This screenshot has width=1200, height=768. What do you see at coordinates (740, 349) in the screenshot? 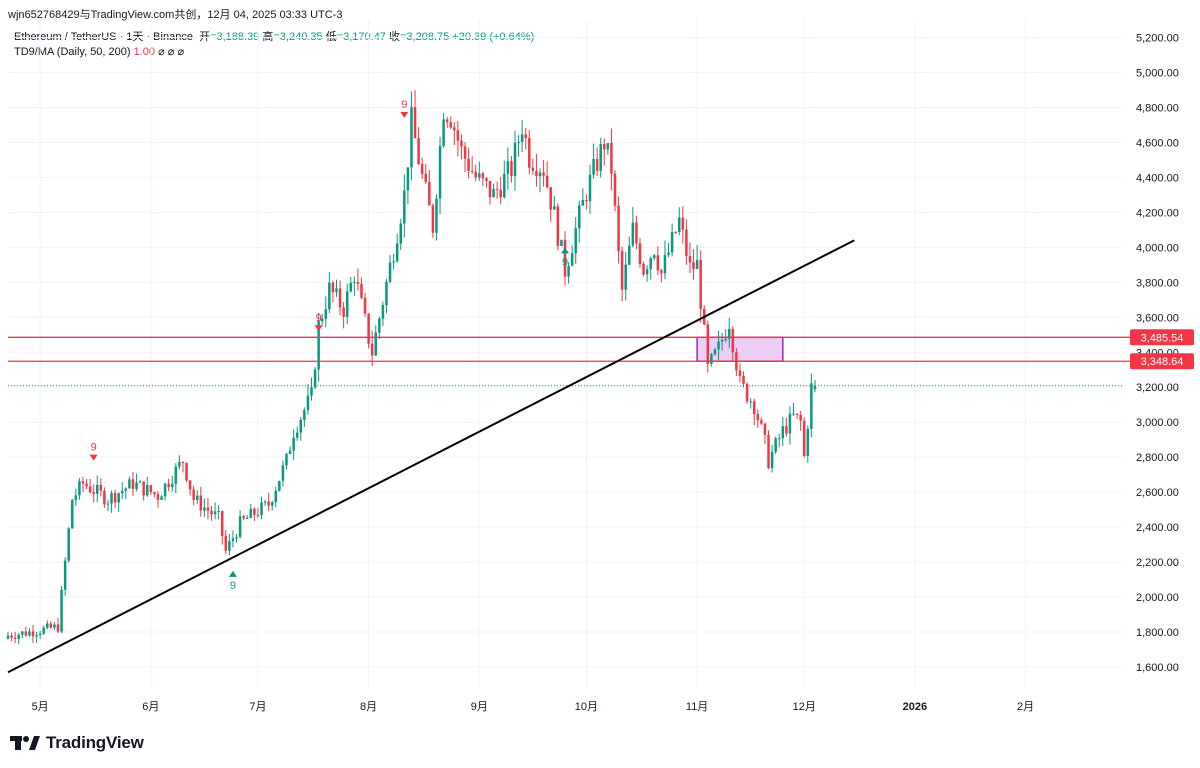
I see `zone-layer` at bounding box center [740, 349].